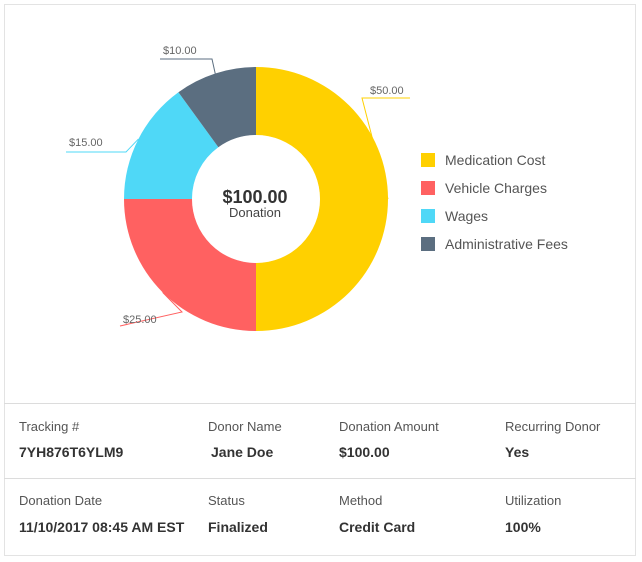  Describe the element at coordinates (467, 216) in the screenshot. I see `legend-label: Wages` at that location.